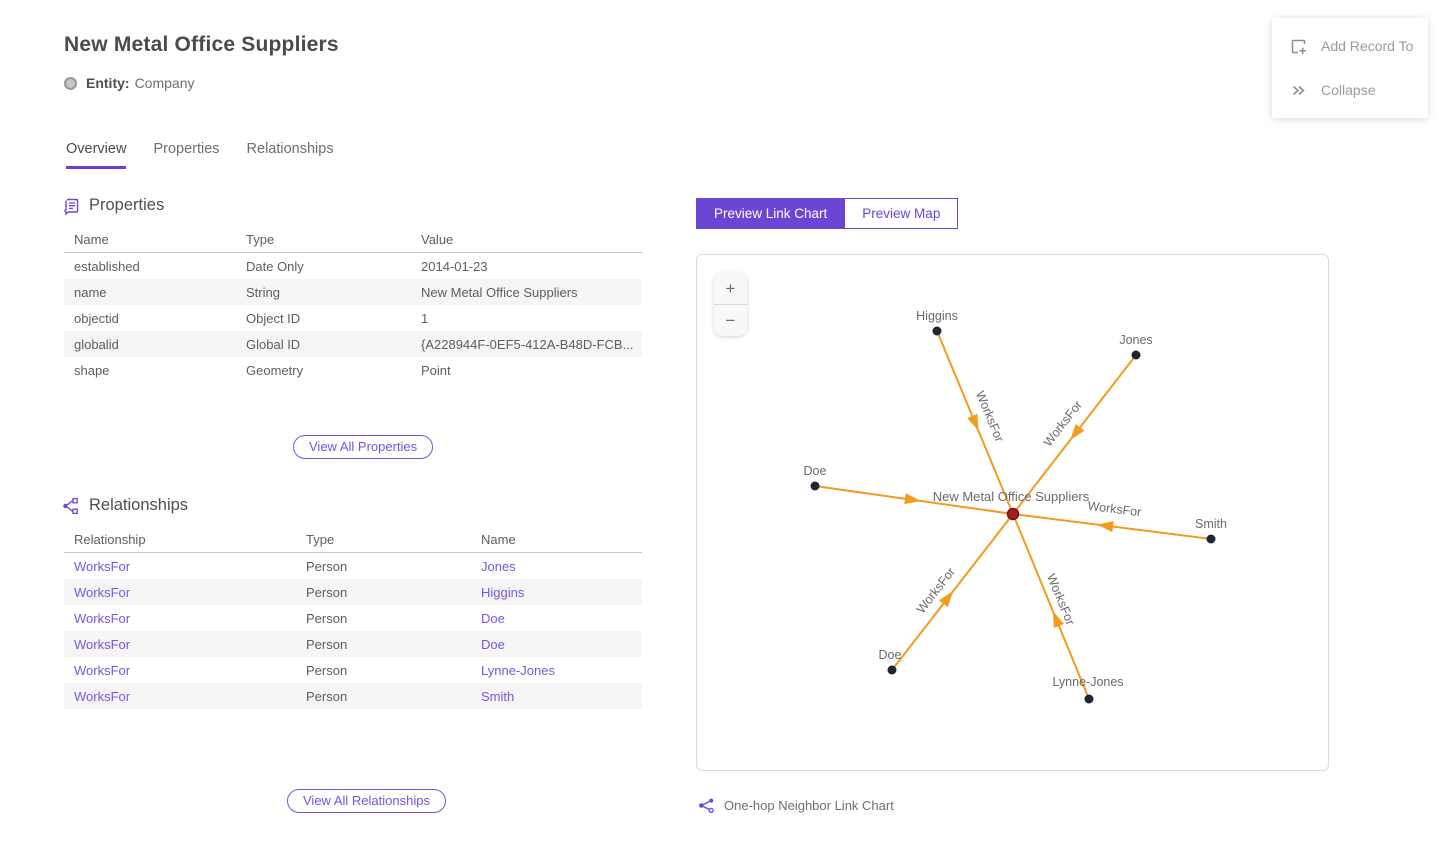 The height and width of the screenshot is (857, 1439). Describe the element at coordinates (186, 149) in the screenshot. I see `tab-properties: Properties` at that location.